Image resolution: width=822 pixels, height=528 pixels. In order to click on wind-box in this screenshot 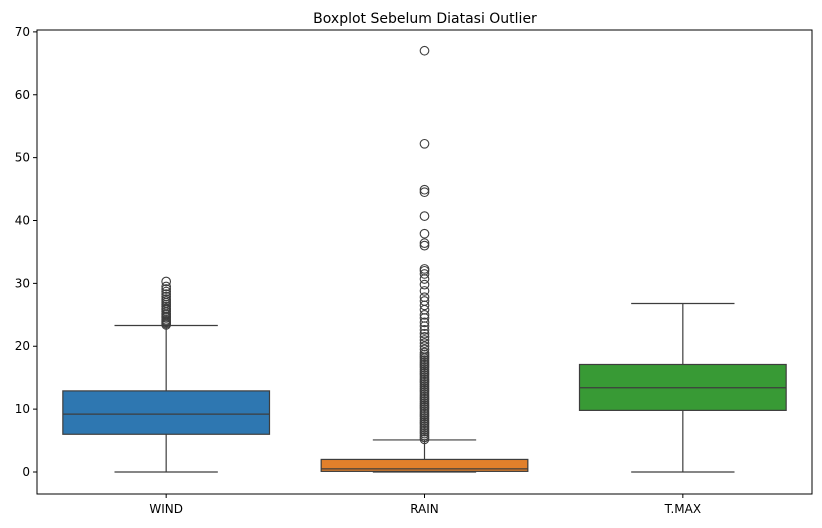, I will do `click(166, 412)`.